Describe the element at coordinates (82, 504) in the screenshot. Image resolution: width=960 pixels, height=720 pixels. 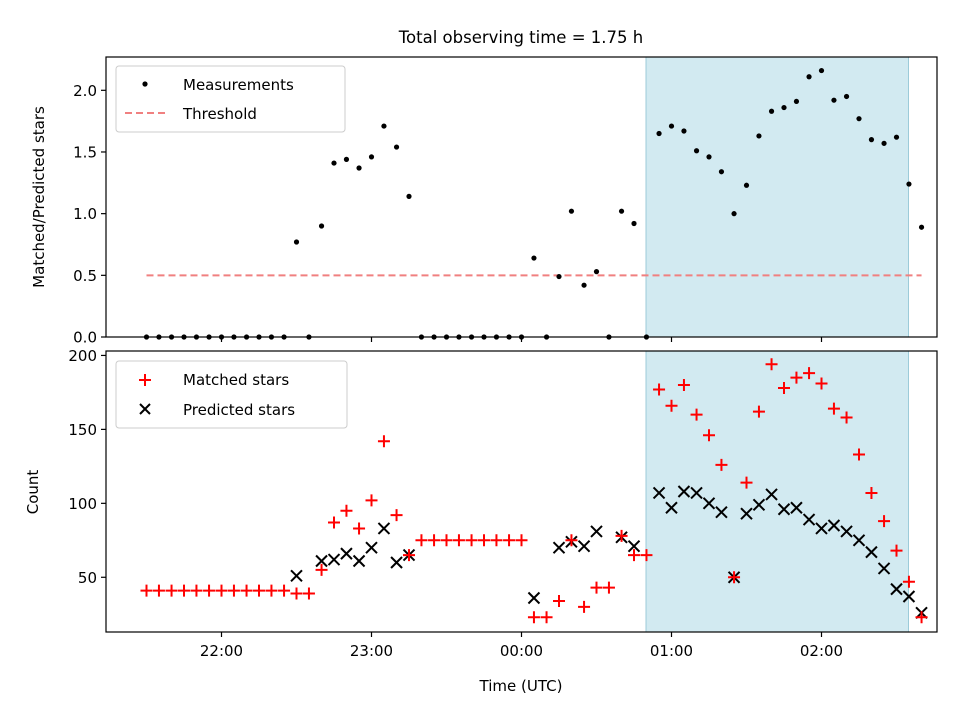
I see `bottom-y-tick-label: 100` at that location.